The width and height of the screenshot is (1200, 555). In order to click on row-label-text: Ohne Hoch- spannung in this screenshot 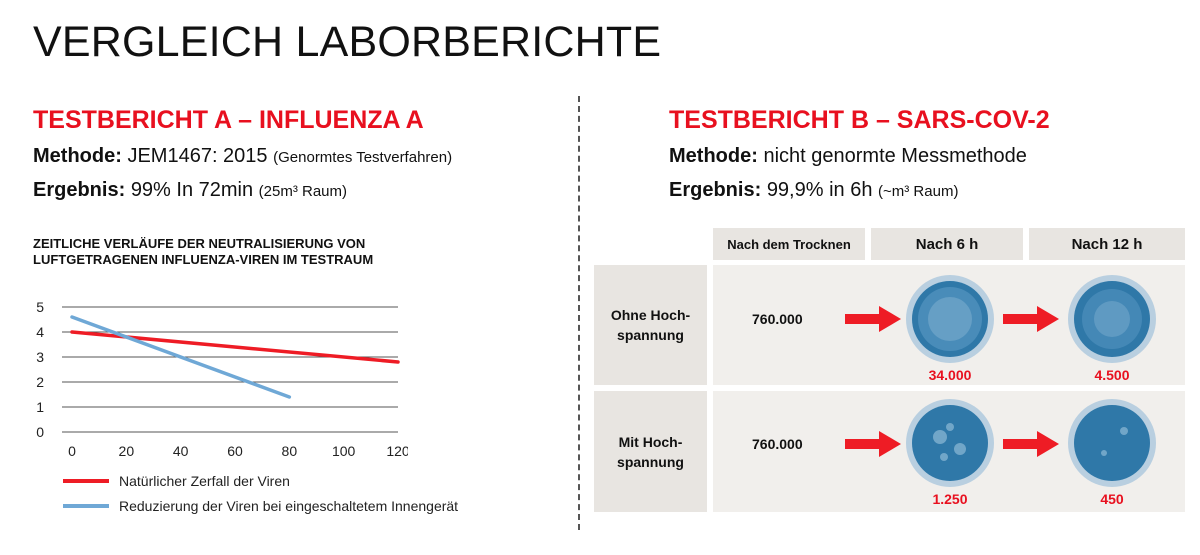, I will do `click(650, 325)`.